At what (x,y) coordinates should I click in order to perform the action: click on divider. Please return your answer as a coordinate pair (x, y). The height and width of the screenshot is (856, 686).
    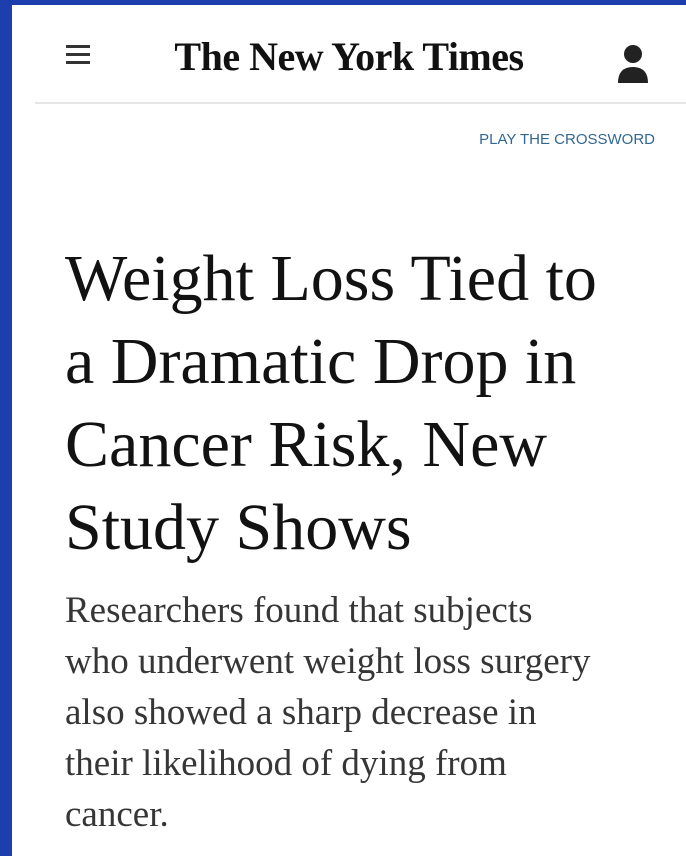
    Looking at the image, I should click on (360, 103).